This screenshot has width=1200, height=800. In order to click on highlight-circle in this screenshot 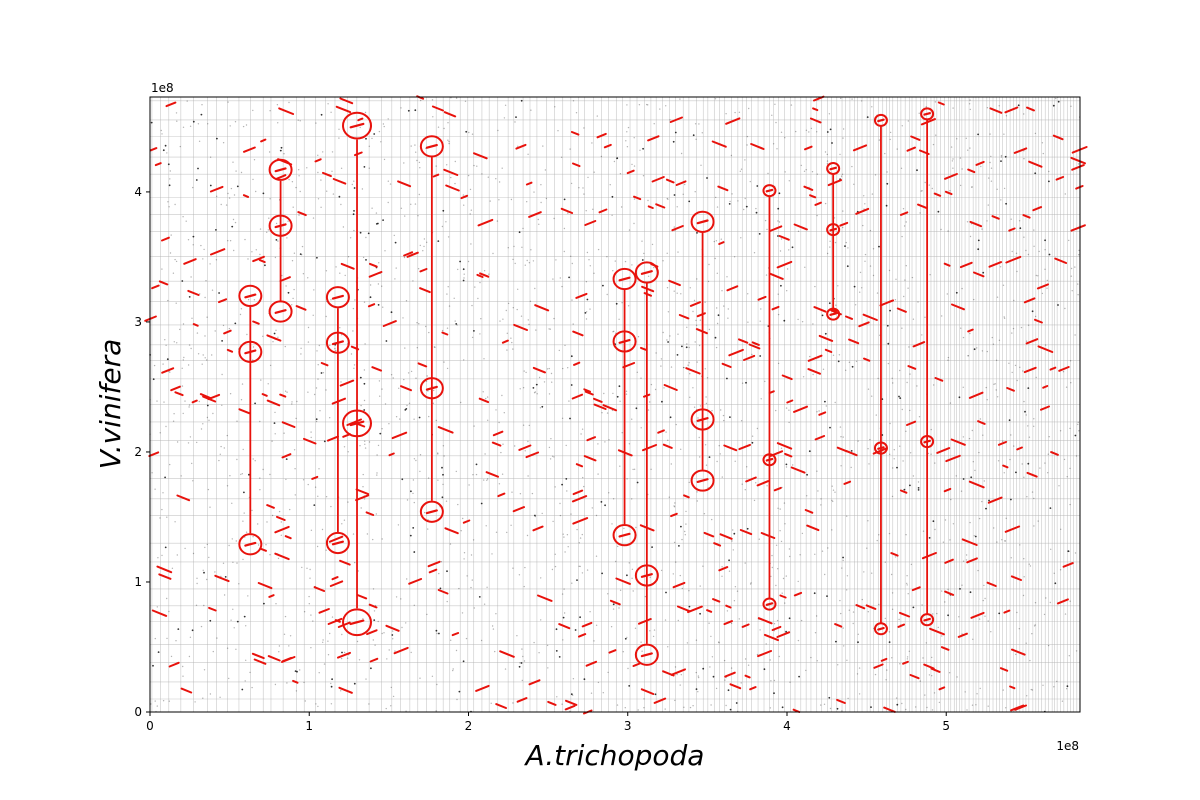, I will do `click(769, 460)`.